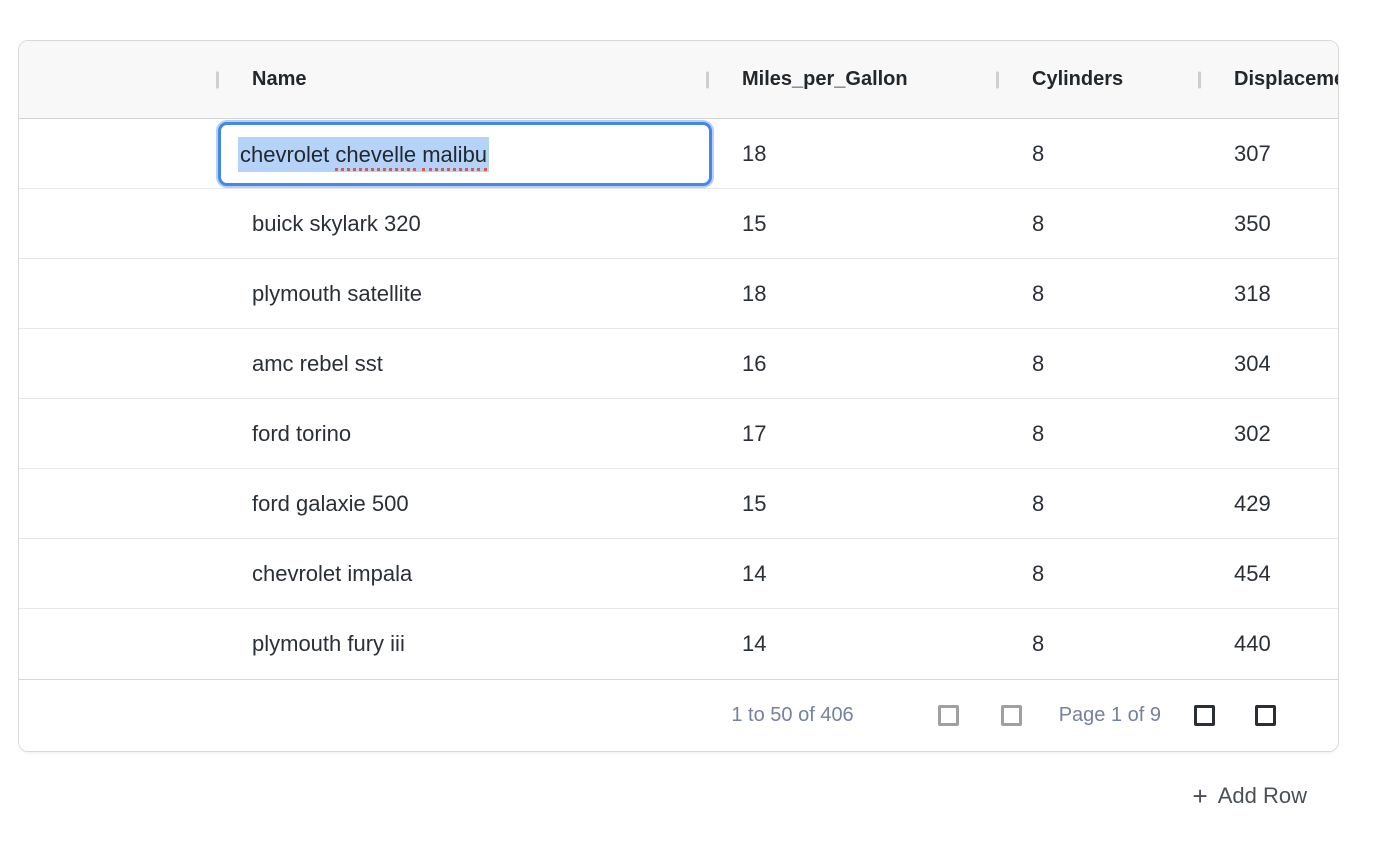 The image size is (1388, 842). Describe the element at coordinates (1252, 153) in the screenshot. I see `cell-displacement: 307` at that location.